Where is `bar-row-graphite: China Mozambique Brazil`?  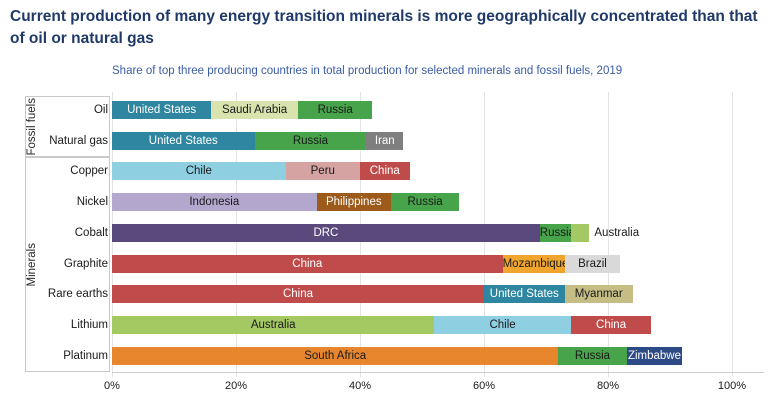
bar-row-graphite: China Mozambique Brazil is located at coordinates (366, 263).